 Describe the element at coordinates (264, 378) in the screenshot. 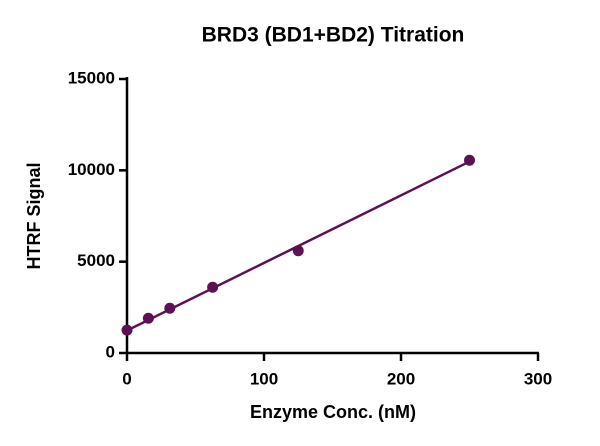

I see `x-tick-label: 100` at that location.